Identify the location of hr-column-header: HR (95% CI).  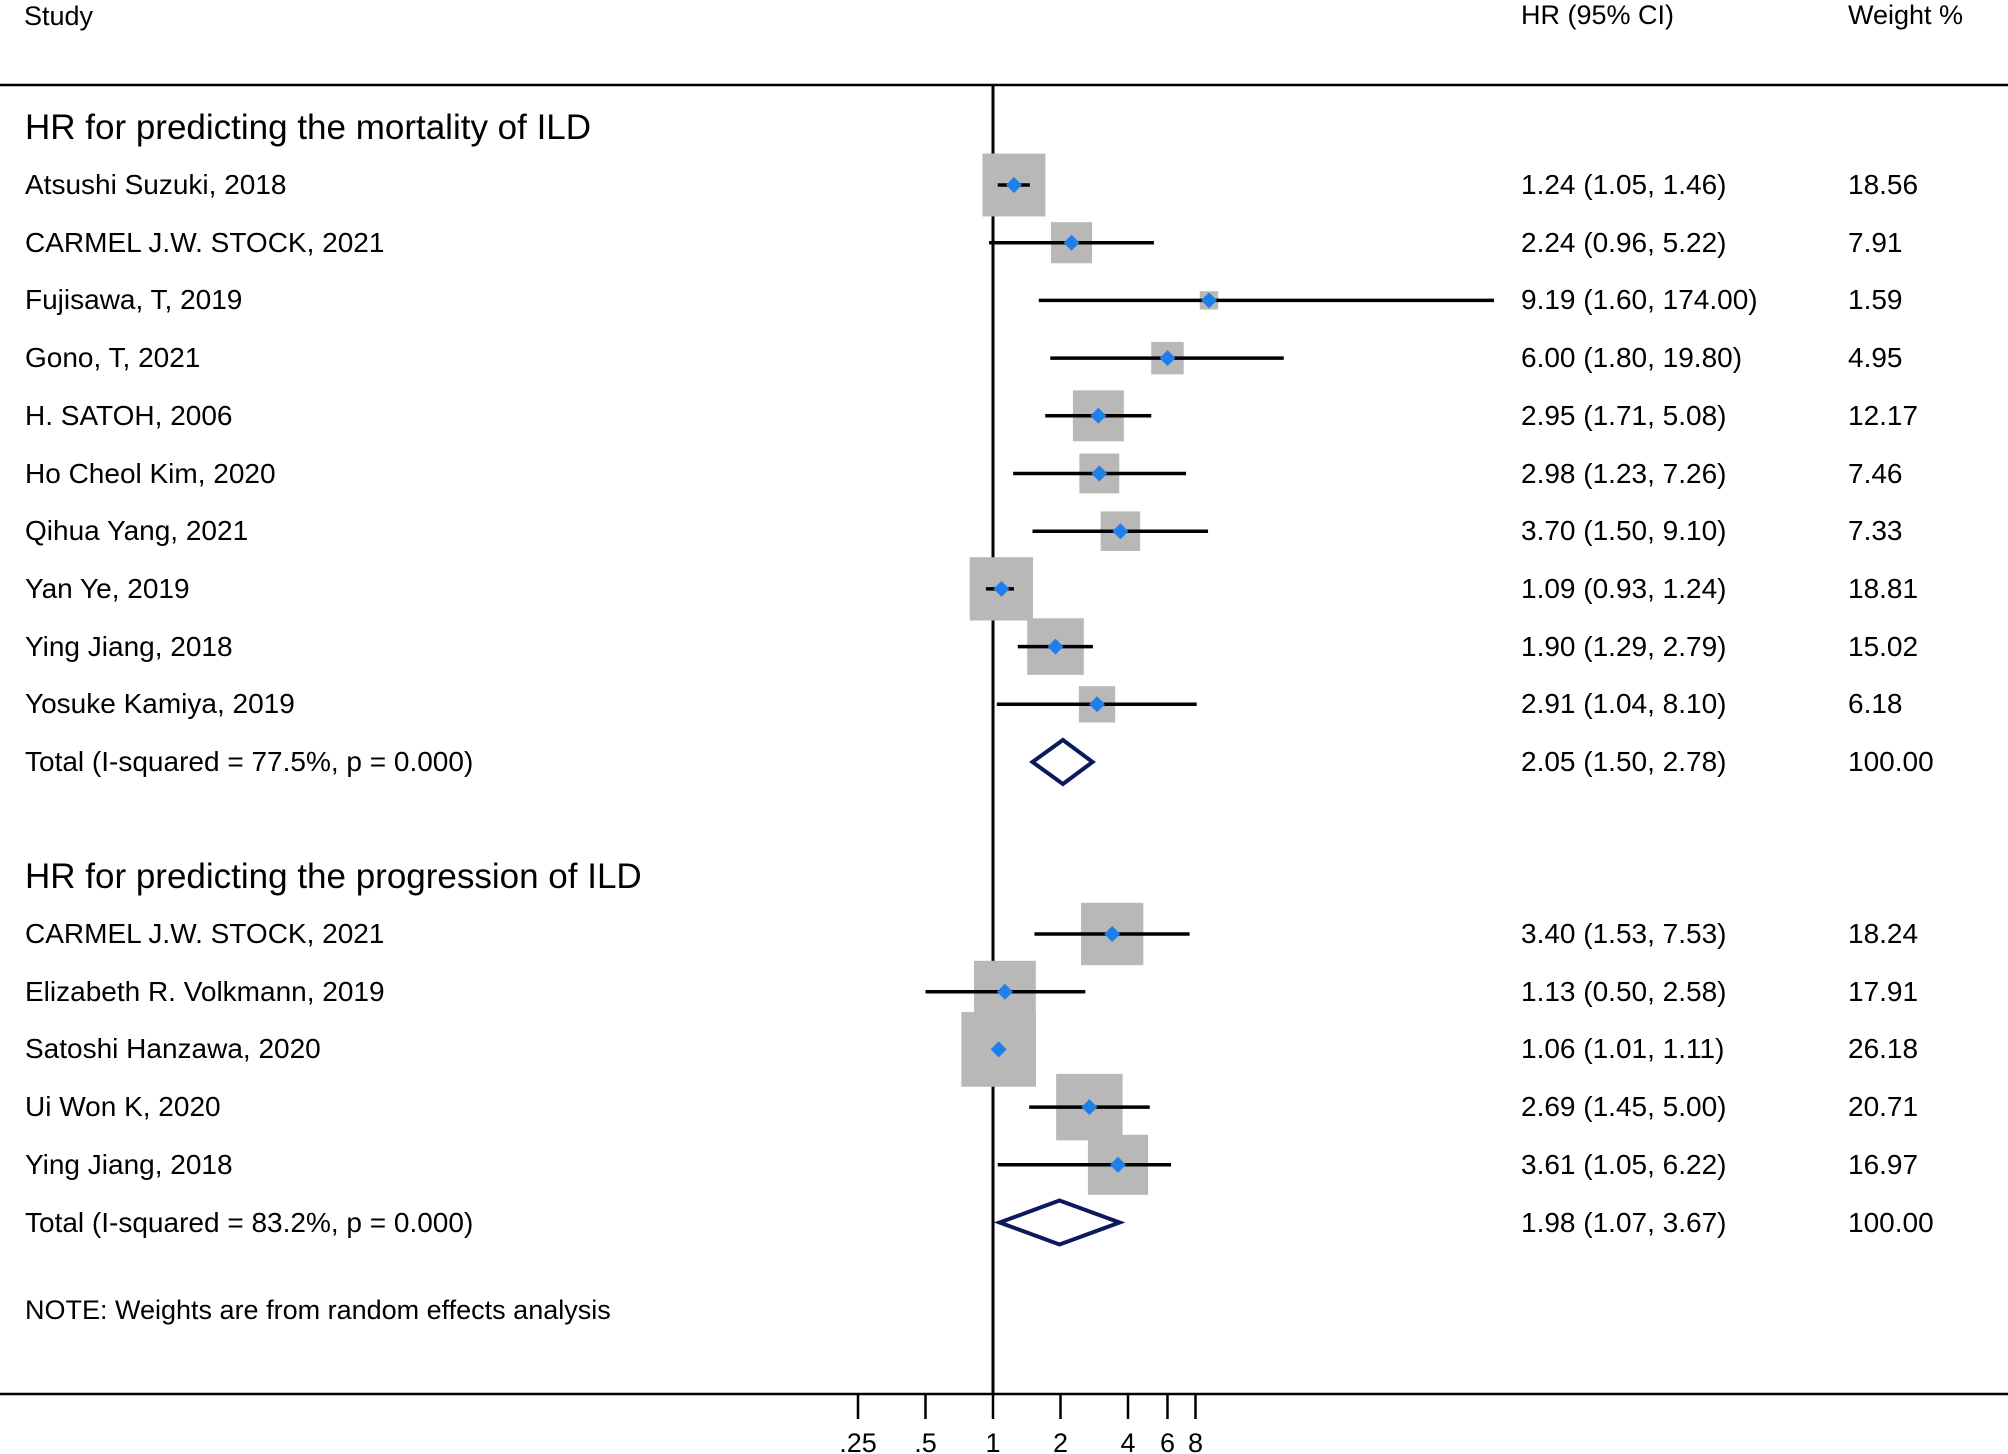
(1598, 15).